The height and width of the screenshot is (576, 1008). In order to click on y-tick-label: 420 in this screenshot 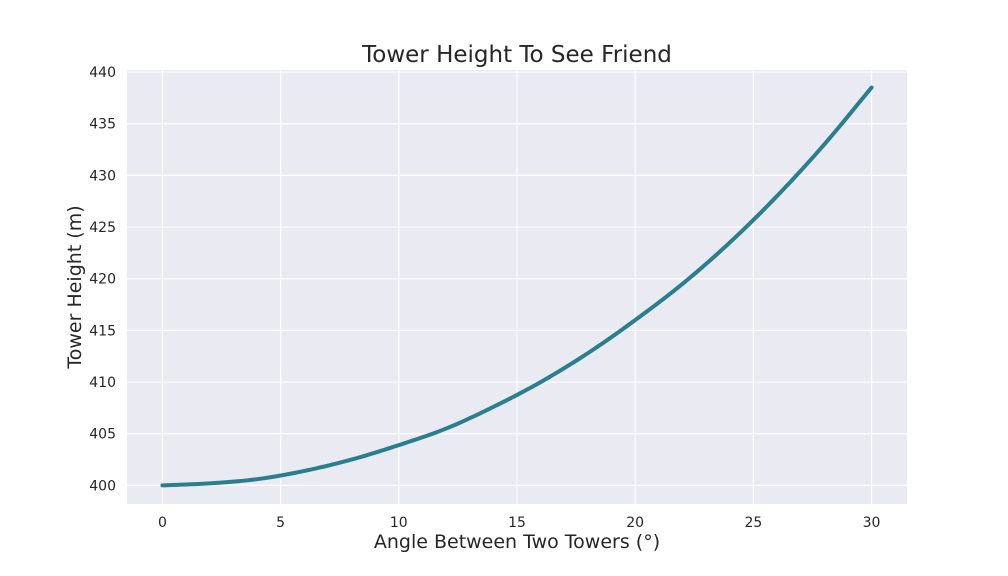, I will do `click(102, 280)`.